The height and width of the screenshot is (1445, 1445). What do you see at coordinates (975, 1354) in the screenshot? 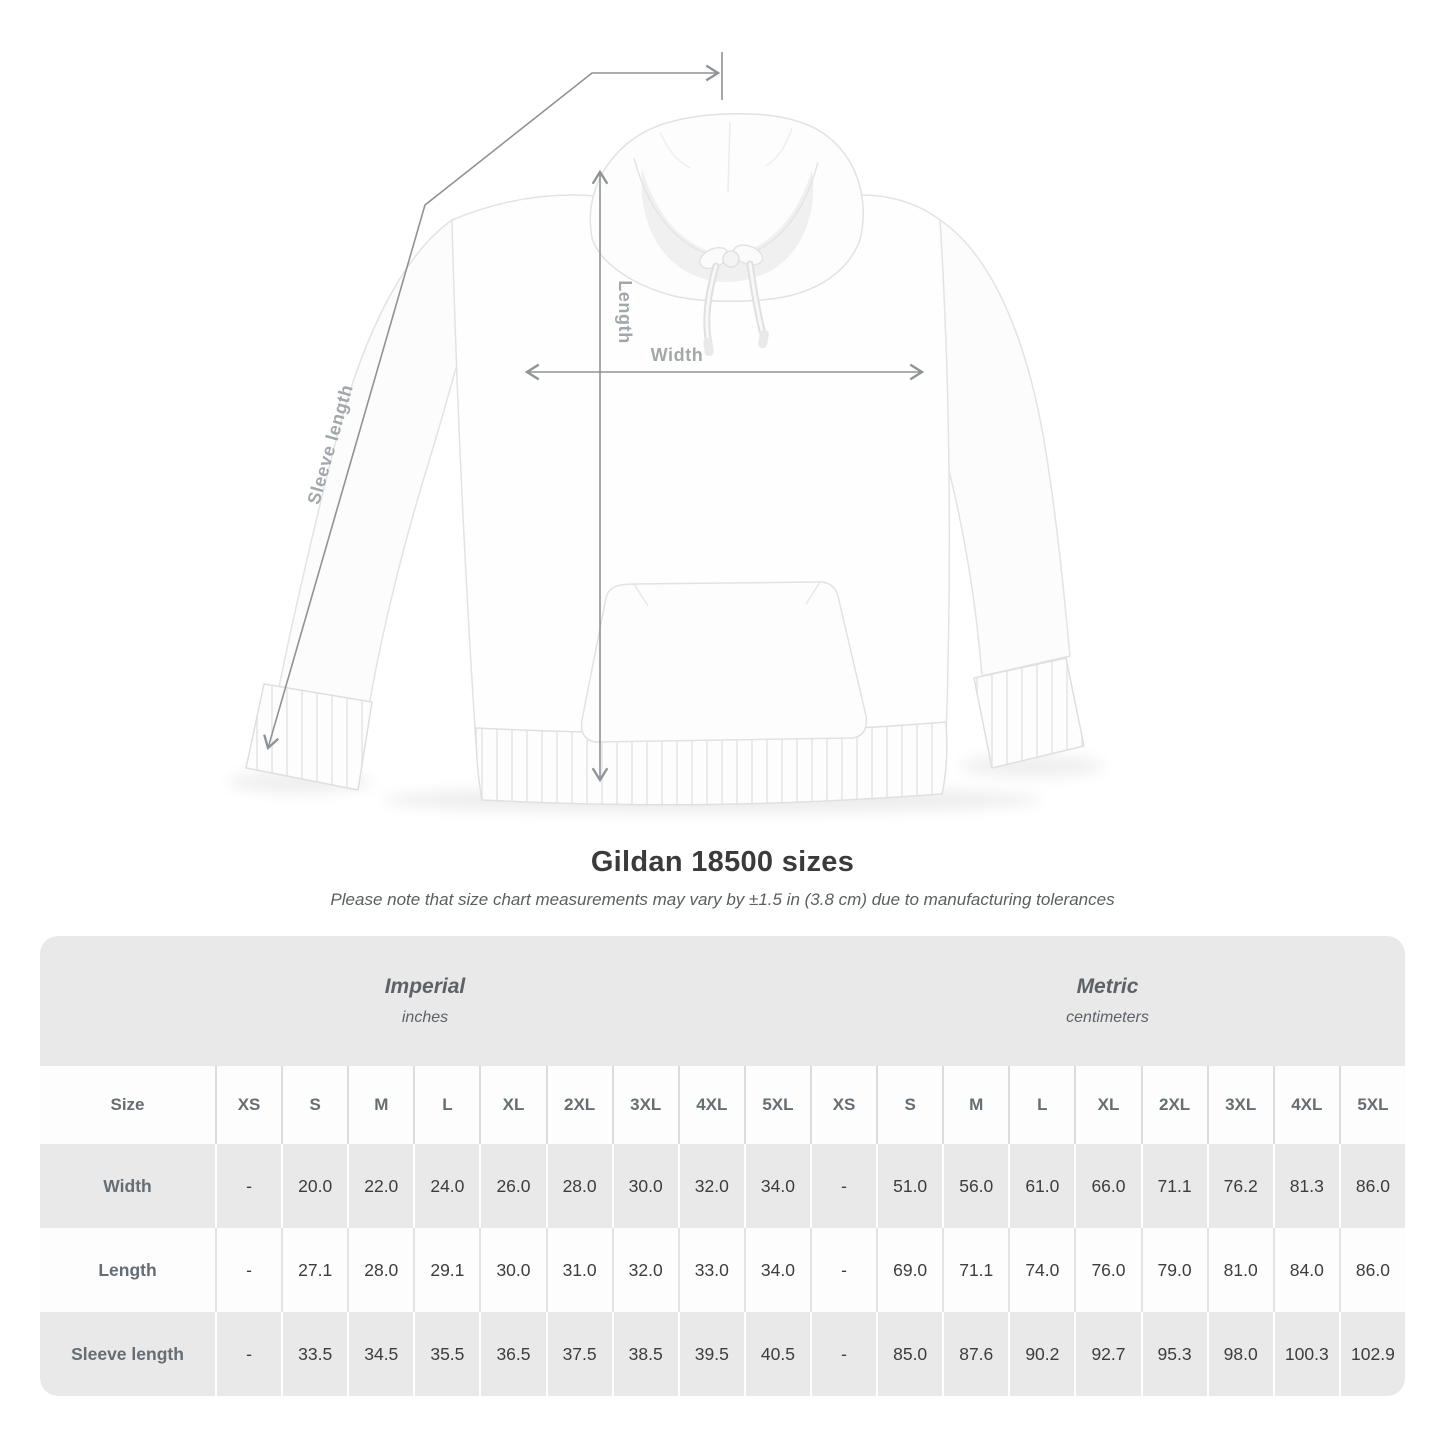
I see `measurement-value-cell: 87.6` at bounding box center [975, 1354].